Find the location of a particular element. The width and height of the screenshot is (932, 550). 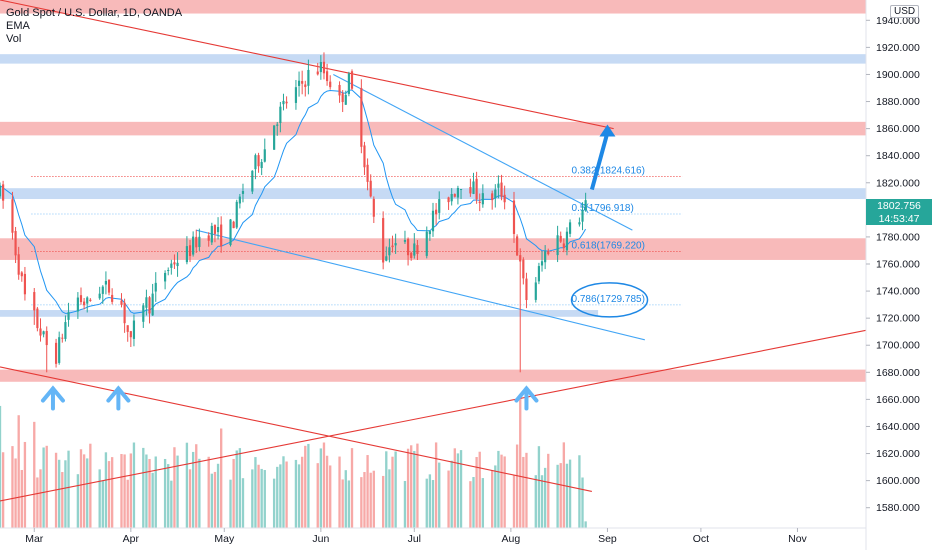

currency-unit-label: USD is located at coordinates (905, 11).